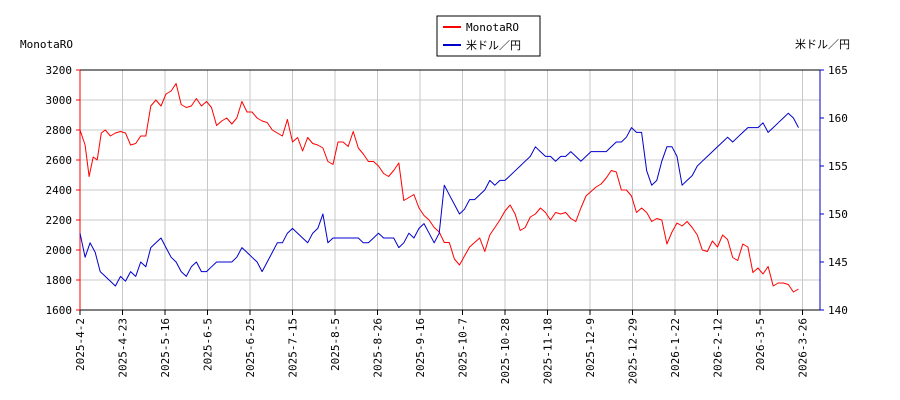 The width and height of the screenshot is (900, 400). I want to click on x-tick-label: 2025-9-16, so click(420, 348).